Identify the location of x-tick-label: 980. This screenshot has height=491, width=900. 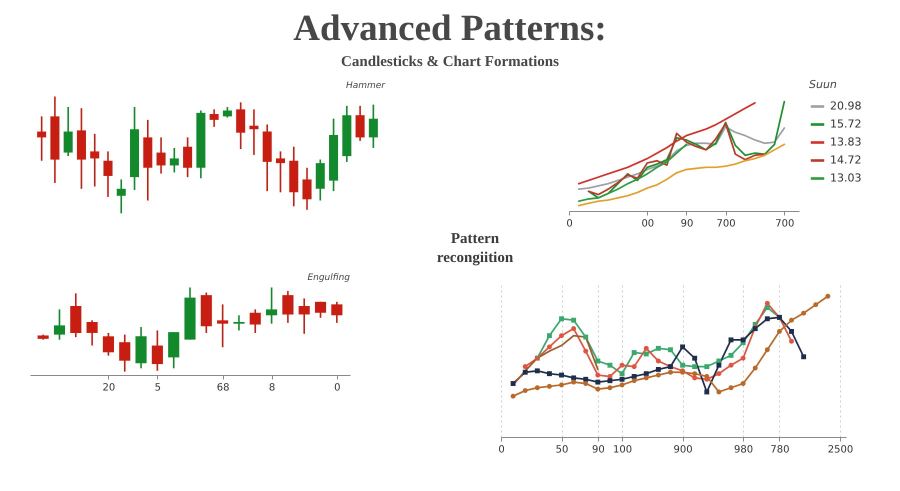
(744, 450).